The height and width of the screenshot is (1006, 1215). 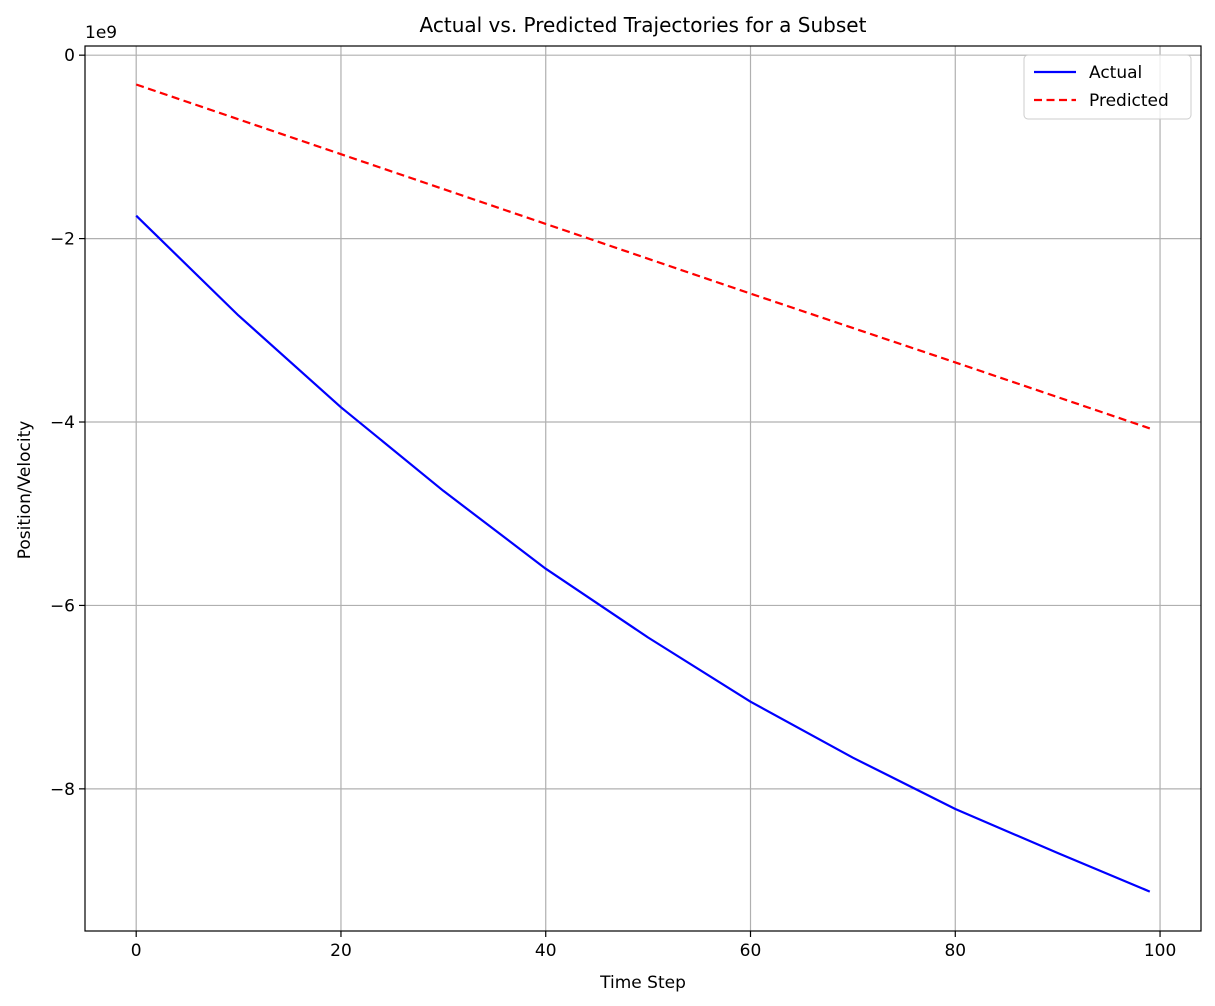 I want to click on x-axis-title: Time Step, so click(x=642, y=983).